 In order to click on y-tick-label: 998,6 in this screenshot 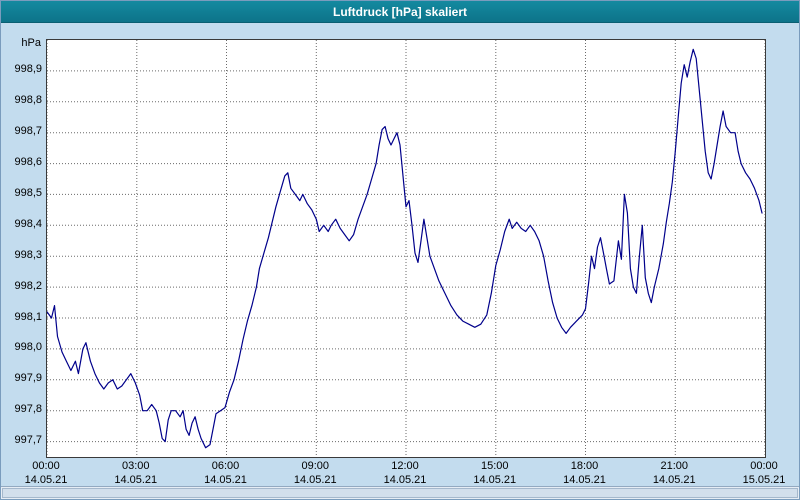, I will do `click(28, 162)`.